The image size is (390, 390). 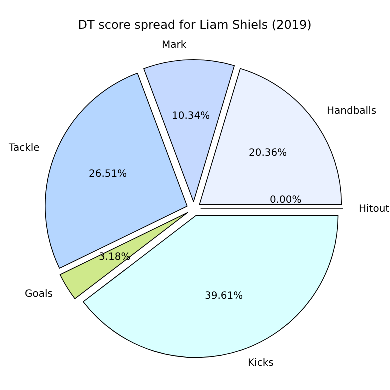 I want to click on slice-label: Kicks, so click(x=261, y=363).